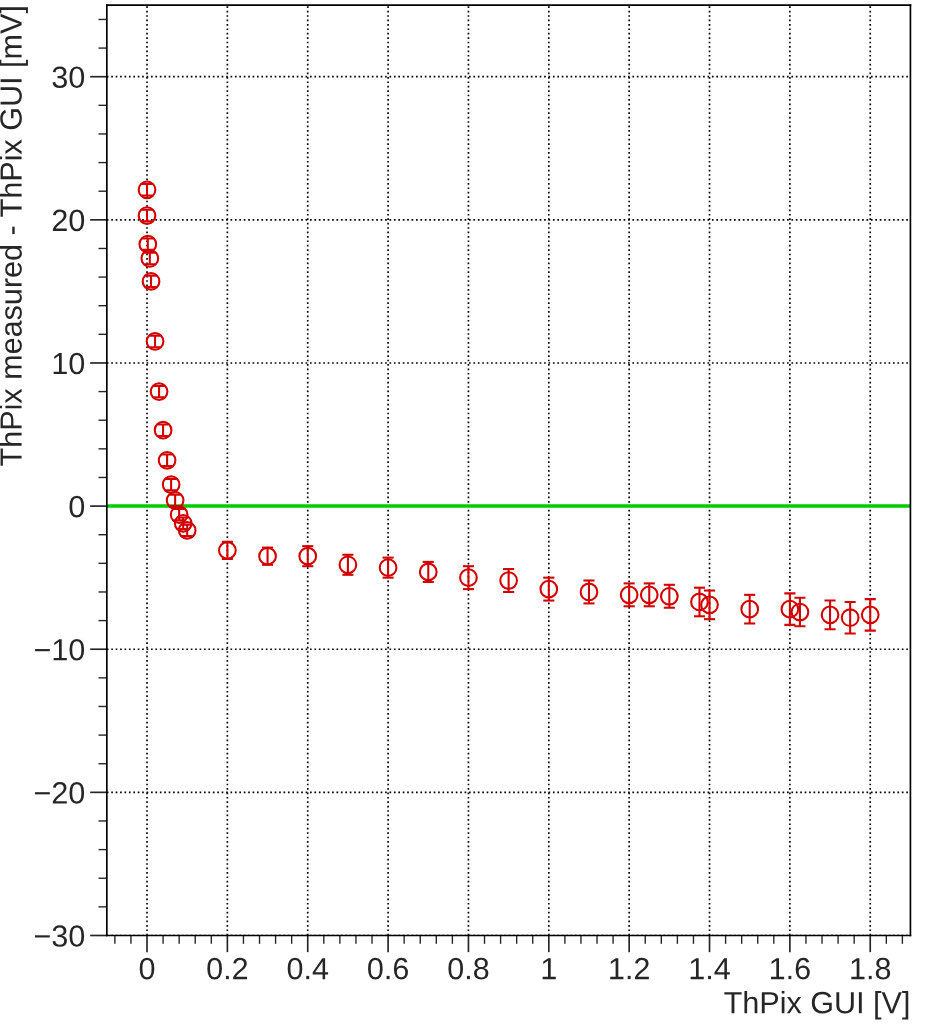 The width and height of the screenshot is (929, 1028). Describe the element at coordinates (59, 649) in the screenshot. I see `y-tick-label: −10` at that location.